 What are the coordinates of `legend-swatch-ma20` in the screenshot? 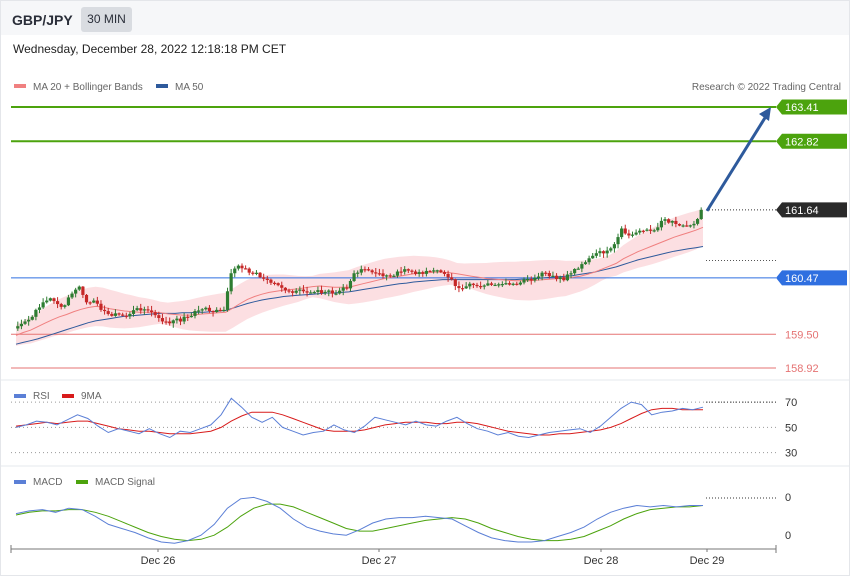 It's located at (20, 86).